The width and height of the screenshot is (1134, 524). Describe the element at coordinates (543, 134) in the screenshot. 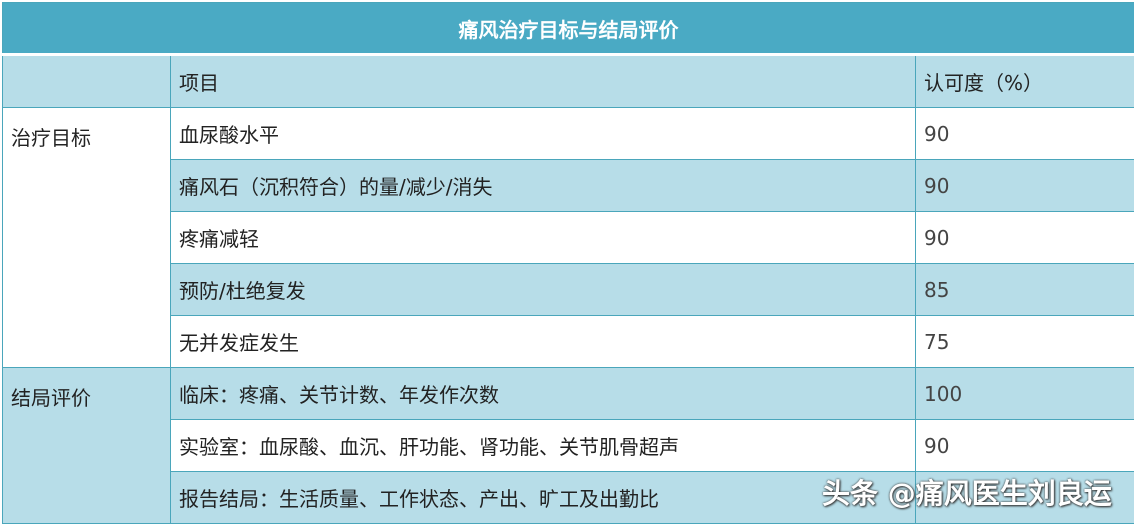

I see `item-cell: 血尿酸水平` at that location.